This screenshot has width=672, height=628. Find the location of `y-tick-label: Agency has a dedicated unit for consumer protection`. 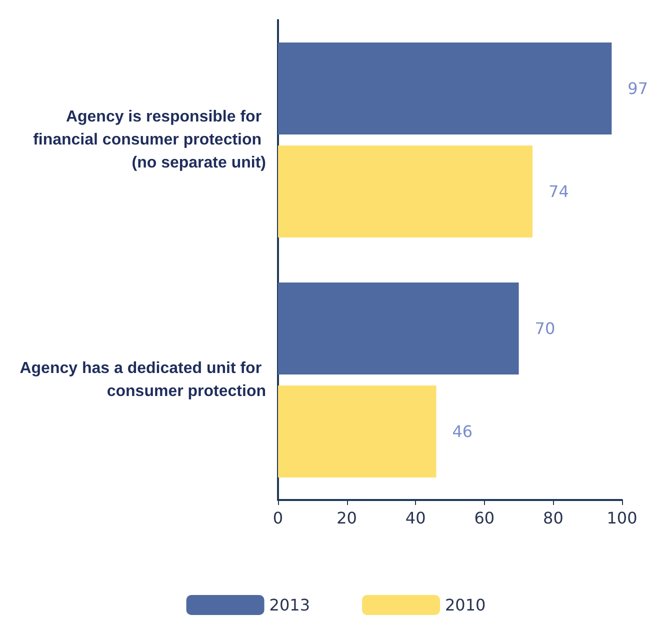

y-tick-label: Agency has a dedicated unit for consumer protection is located at coordinates (143, 380).